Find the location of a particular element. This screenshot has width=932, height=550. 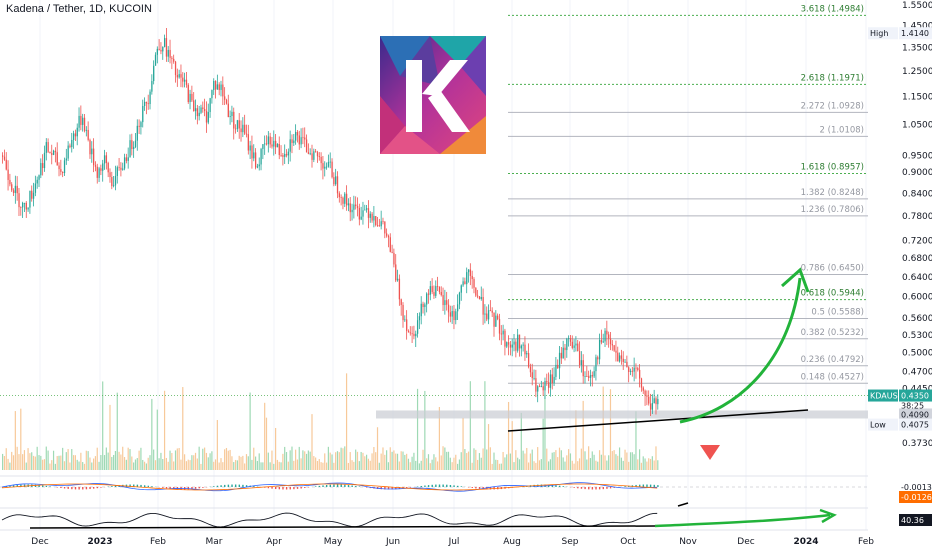

drawings is located at coordinates (658, 363).